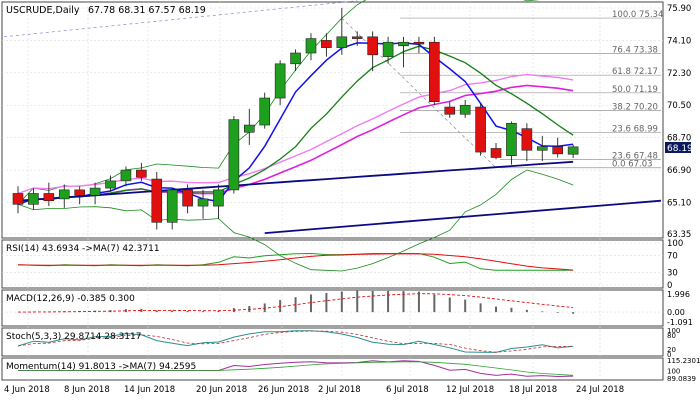 Image resolution: width=700 pixels, height=400 pixels. Describe the element at coordinates (671, 350) in the screenshot. I see `stoch-tick-label: 20` at that location.